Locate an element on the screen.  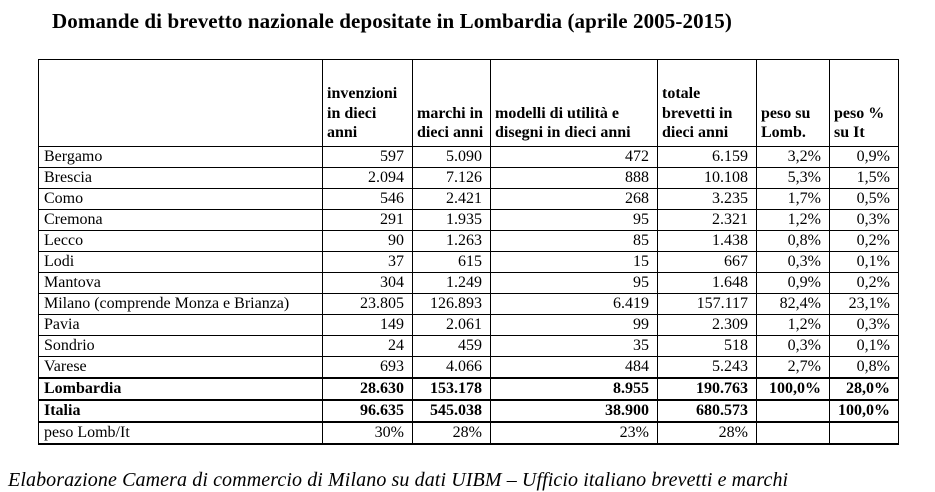
cell-value: 2,7% is located at coordinates (793, 367).